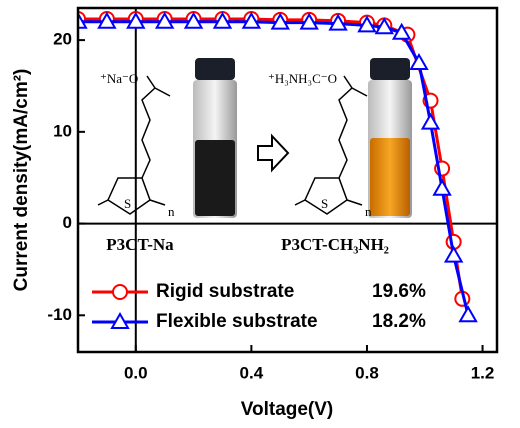 The image size is (520, 428). I want to click on compound-name: P3CT-CH₃NH₂, so click(335, 244).